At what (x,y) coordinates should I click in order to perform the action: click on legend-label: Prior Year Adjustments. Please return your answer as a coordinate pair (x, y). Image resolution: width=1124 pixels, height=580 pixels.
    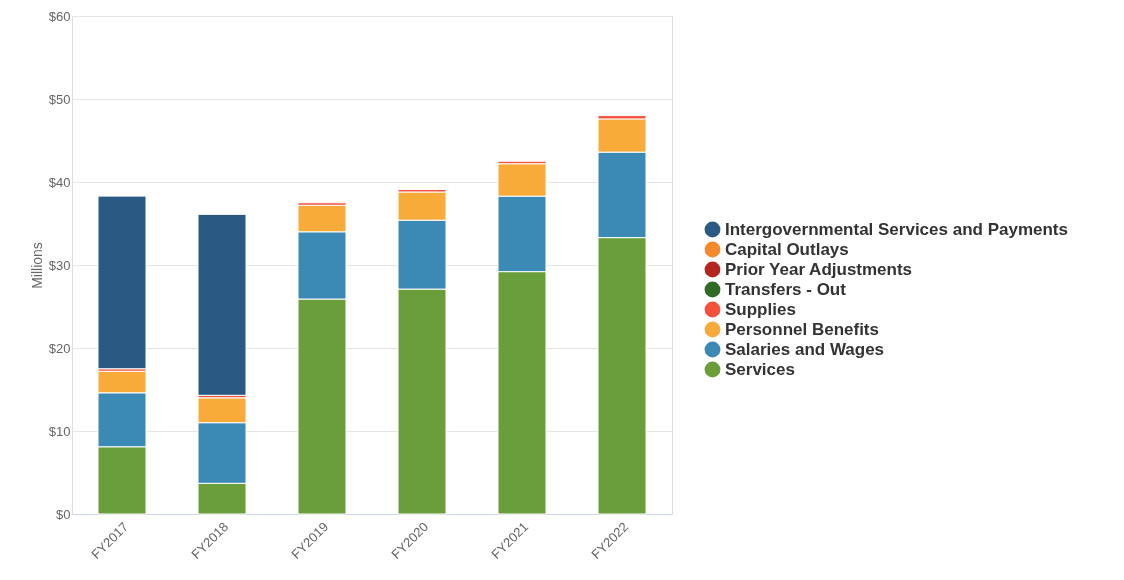
    Looking at the image, I should click on (819, 269).